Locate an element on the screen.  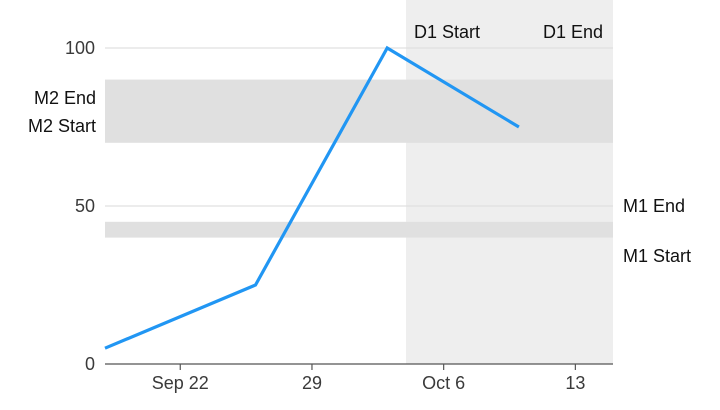
measure-band-1-start-label: M1 Start is located at coordinates (657, 256).